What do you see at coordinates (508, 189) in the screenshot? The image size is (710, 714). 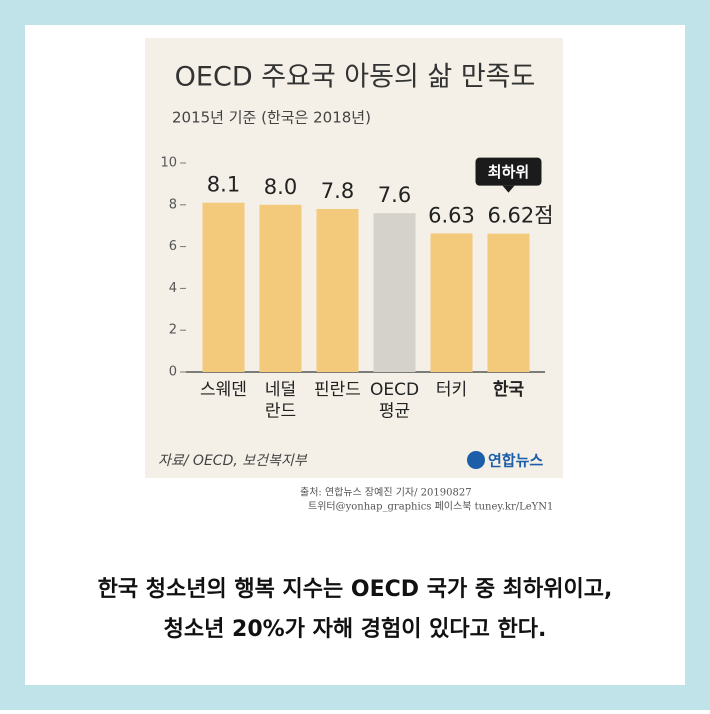 I see `callout-pointer` at bounding box center [508, 189].